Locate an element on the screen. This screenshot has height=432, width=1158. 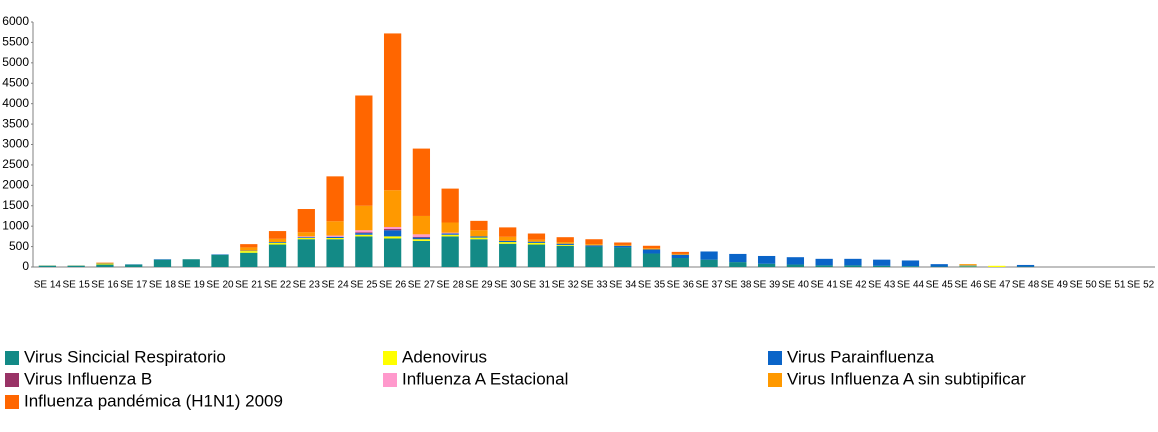
x-tick-label: SE 25 is located at coordinates (364, 285).